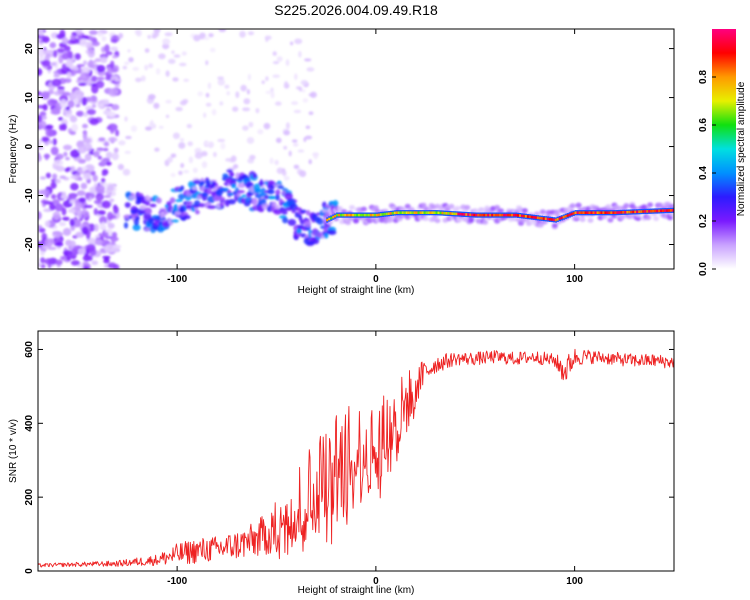 This screenshot has width=750, height=600. I want to click on heatmap-x-tick-label: -100, so click(177, 279).